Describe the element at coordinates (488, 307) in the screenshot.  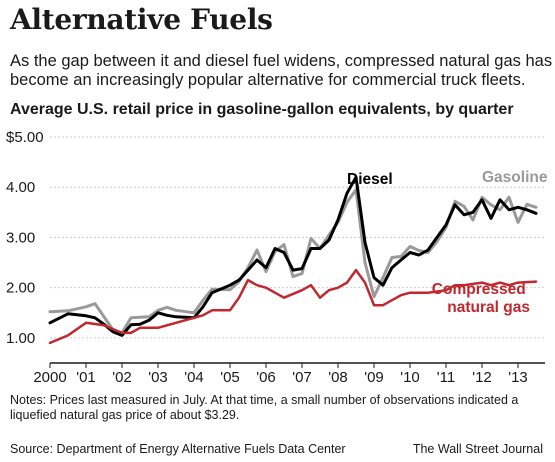
I see `series-label-cng-line2: natural gas` at that location.